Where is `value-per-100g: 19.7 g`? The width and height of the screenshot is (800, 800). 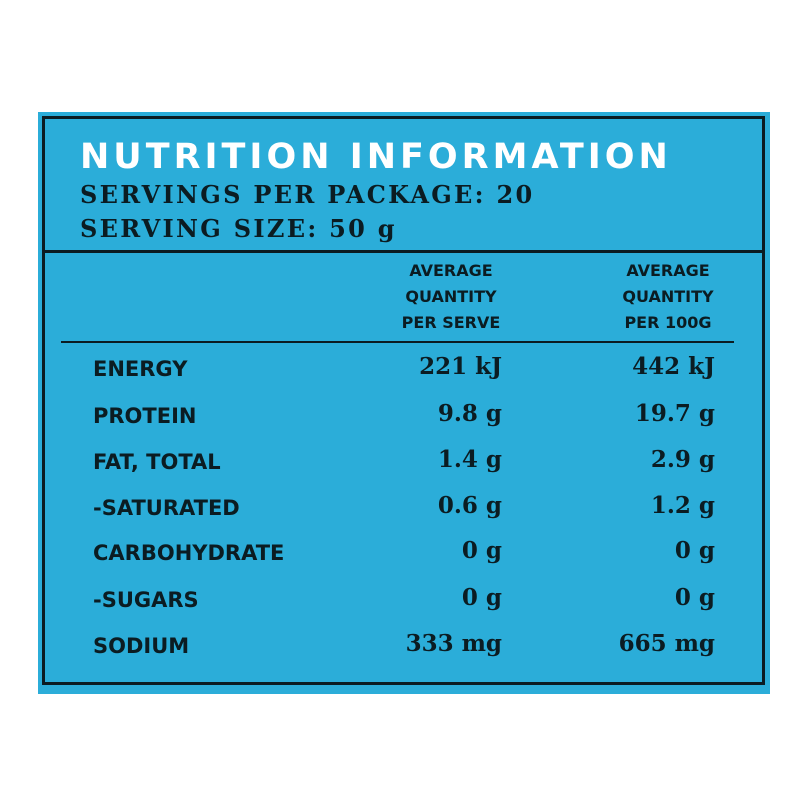 value-per-100g: 19.7 g is located at coordinates (674, 413).